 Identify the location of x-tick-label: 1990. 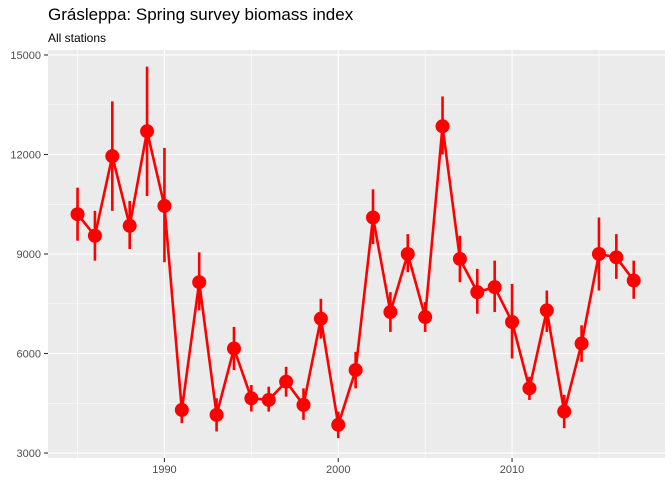
(164, 470).